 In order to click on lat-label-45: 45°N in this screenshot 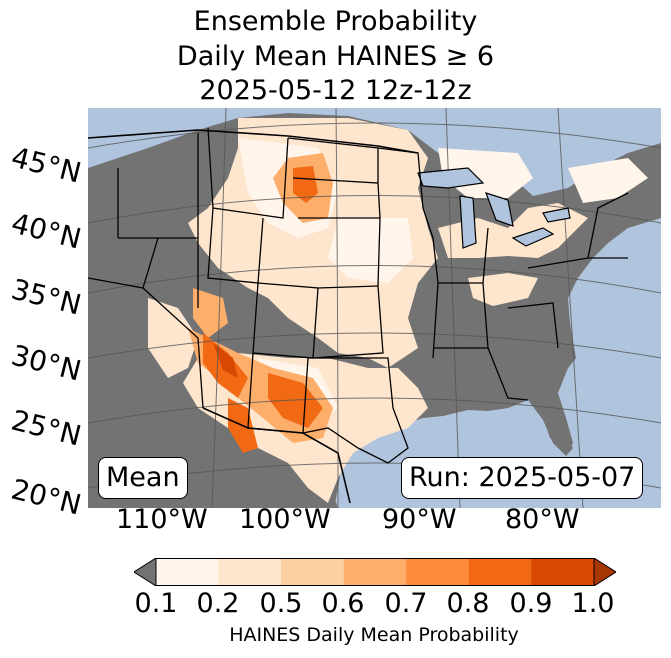, I will do `click(46, 165)`.